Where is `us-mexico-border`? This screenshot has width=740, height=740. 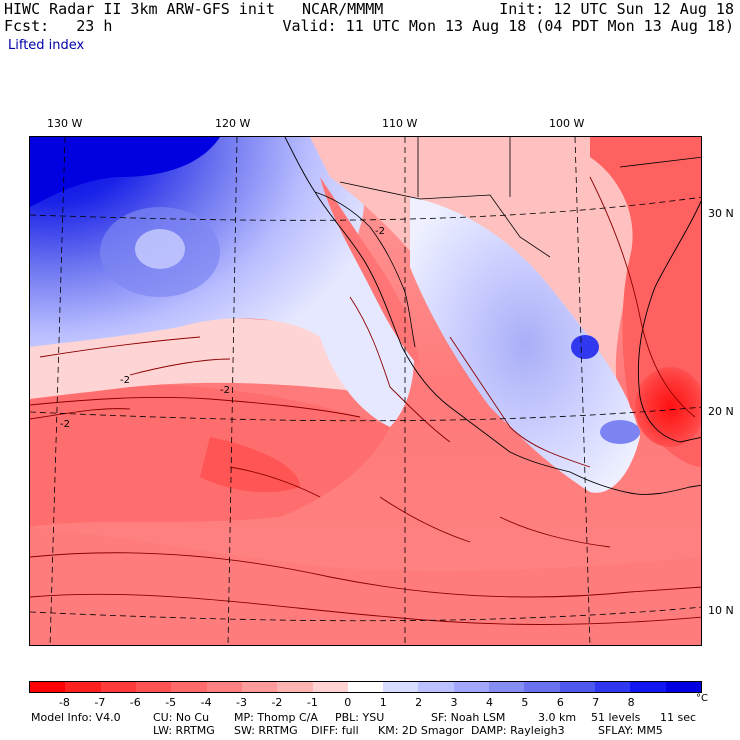 us-mexico-border is located at coordinates (445, 219).